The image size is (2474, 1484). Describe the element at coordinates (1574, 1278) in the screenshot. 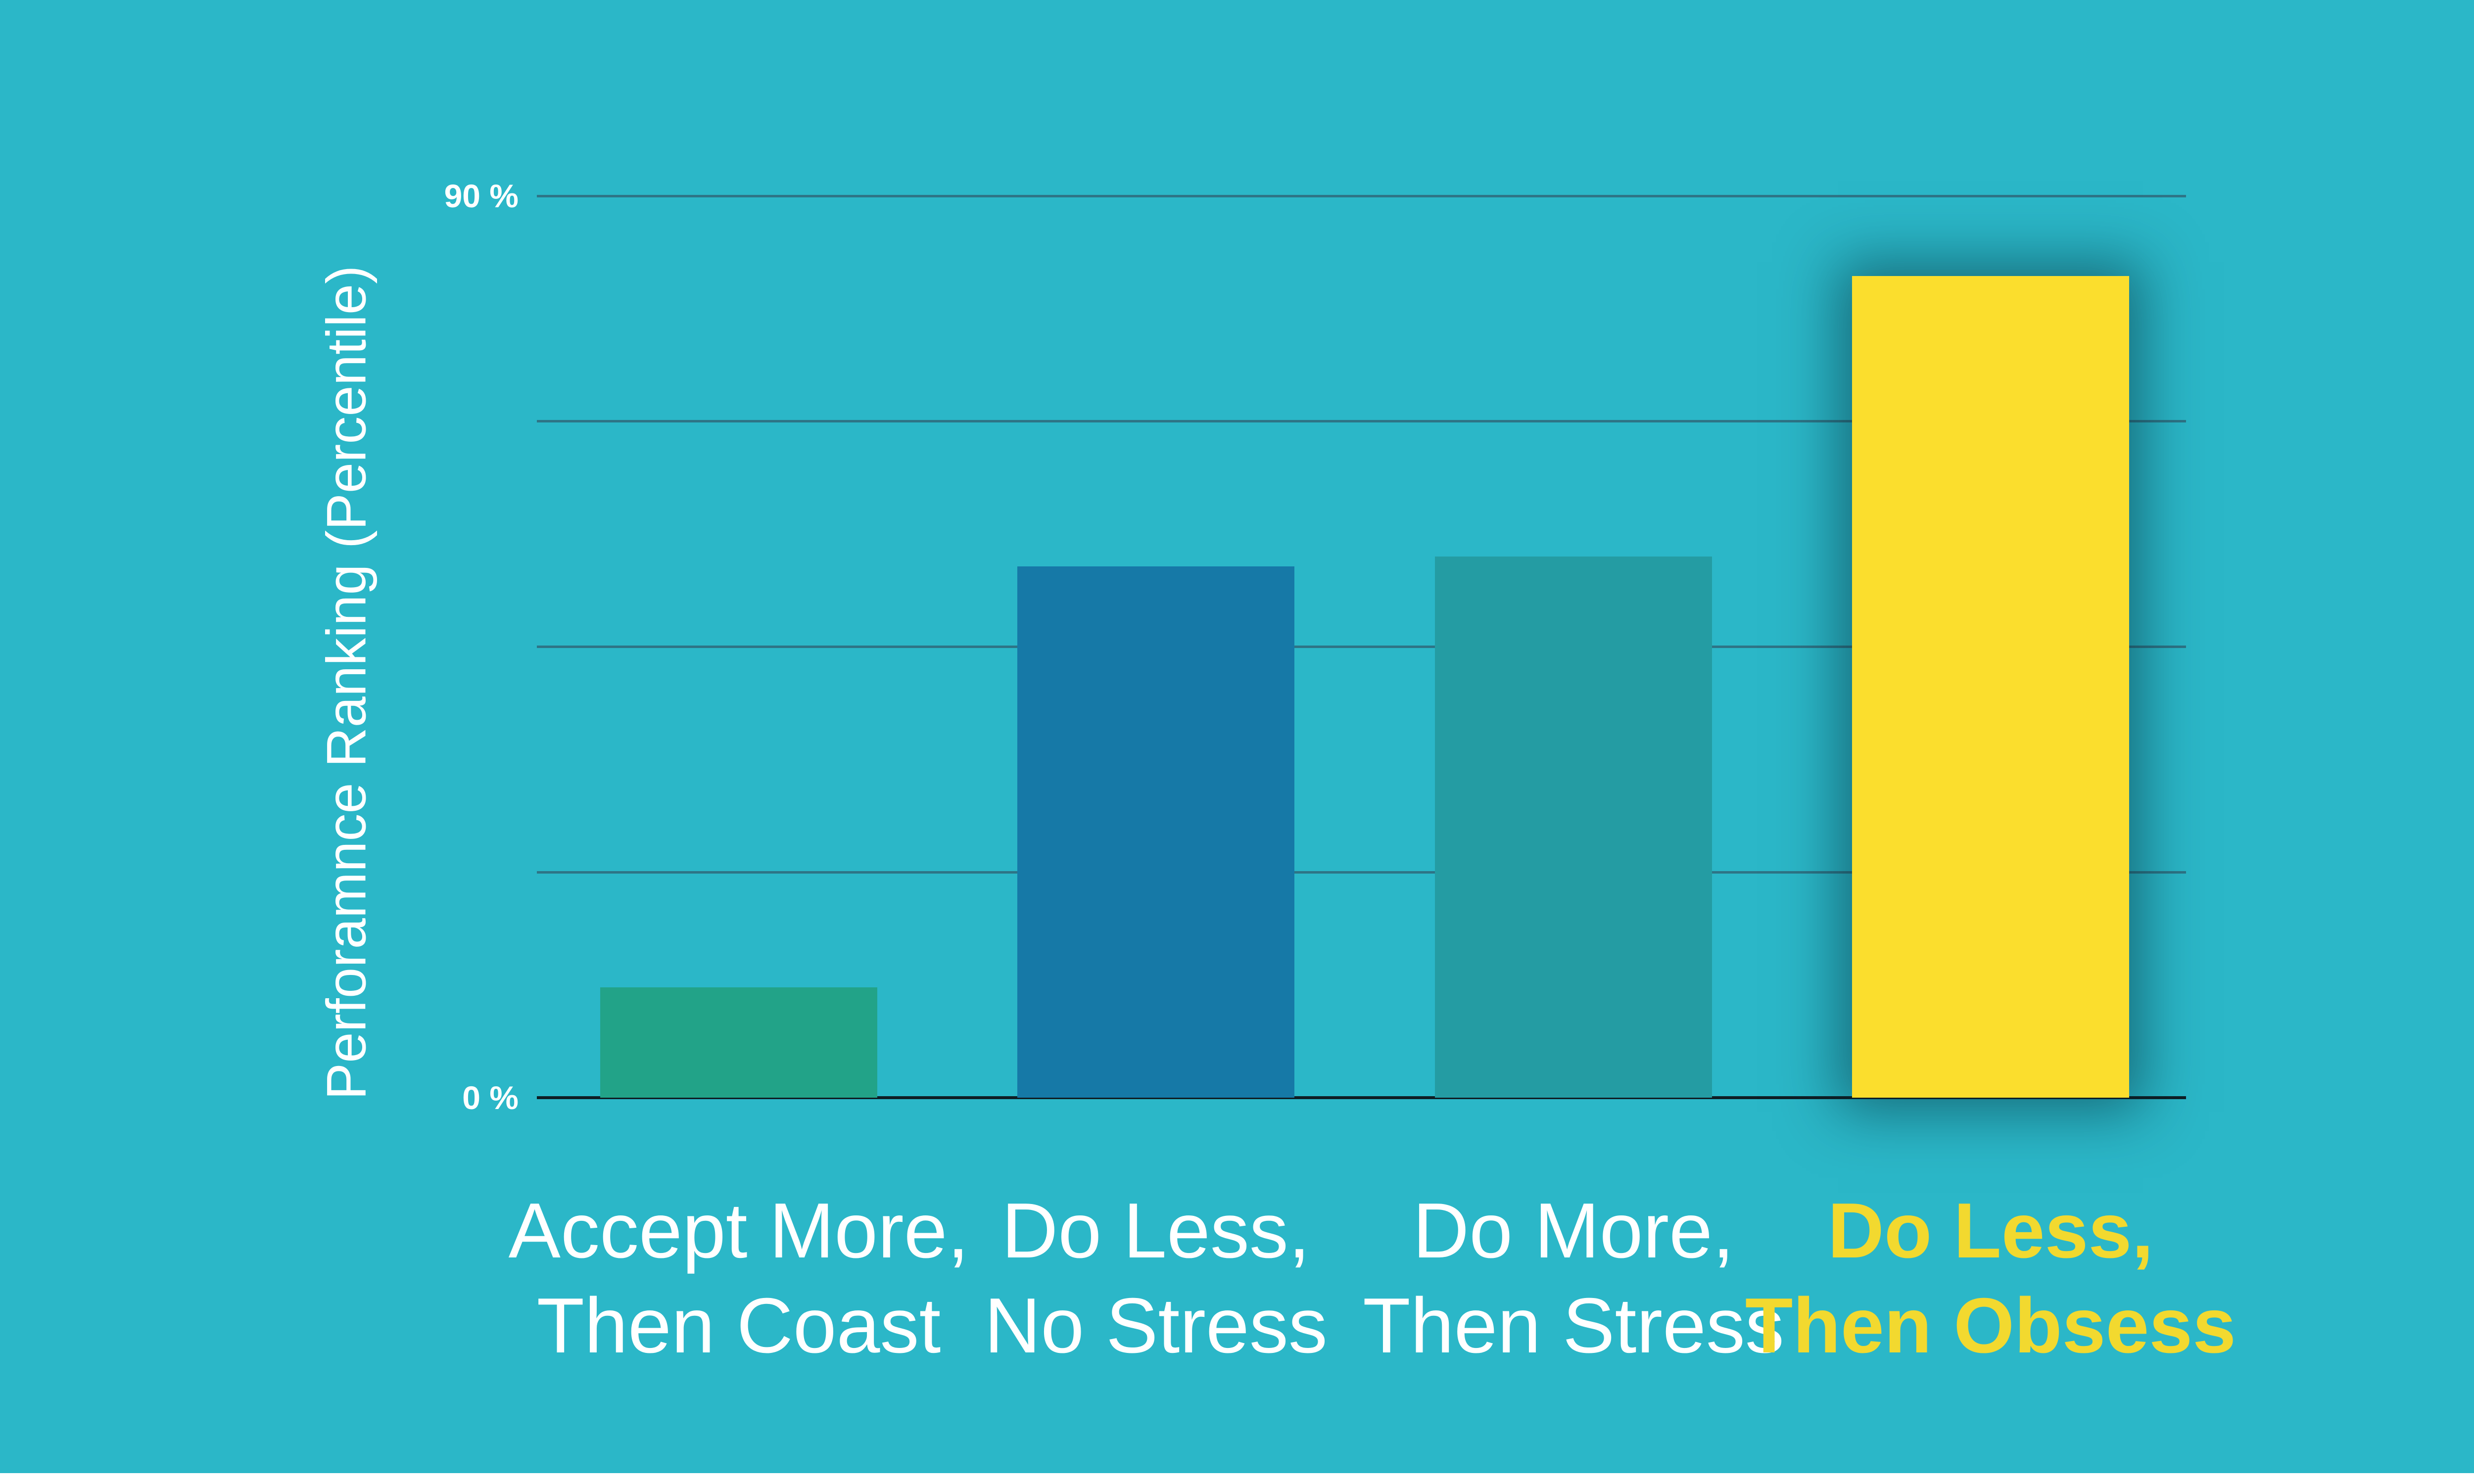

I see `category-label-do-more-then-stress: Do More, Then Stress` at that location.